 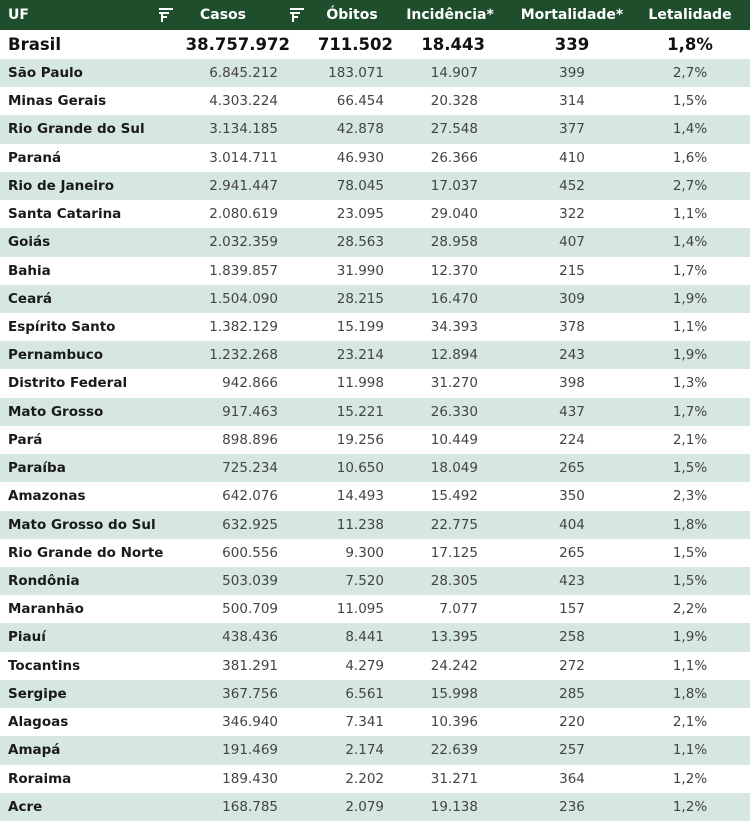 I want to click on cell: 437, so click(x=572, y=411).